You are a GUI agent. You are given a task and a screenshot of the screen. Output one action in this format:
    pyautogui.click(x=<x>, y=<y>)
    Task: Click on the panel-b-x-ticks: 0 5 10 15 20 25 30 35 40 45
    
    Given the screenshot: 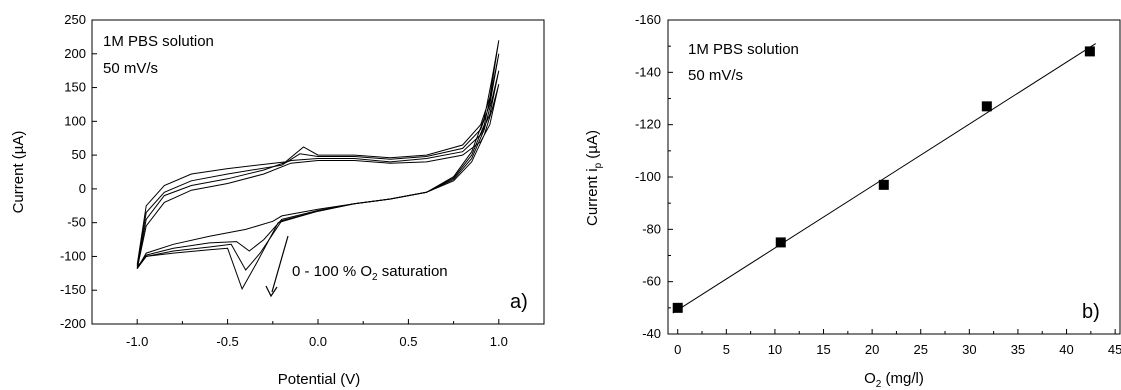 What is the action you would take?
    pyautogui.click(x=897, y=343)
    